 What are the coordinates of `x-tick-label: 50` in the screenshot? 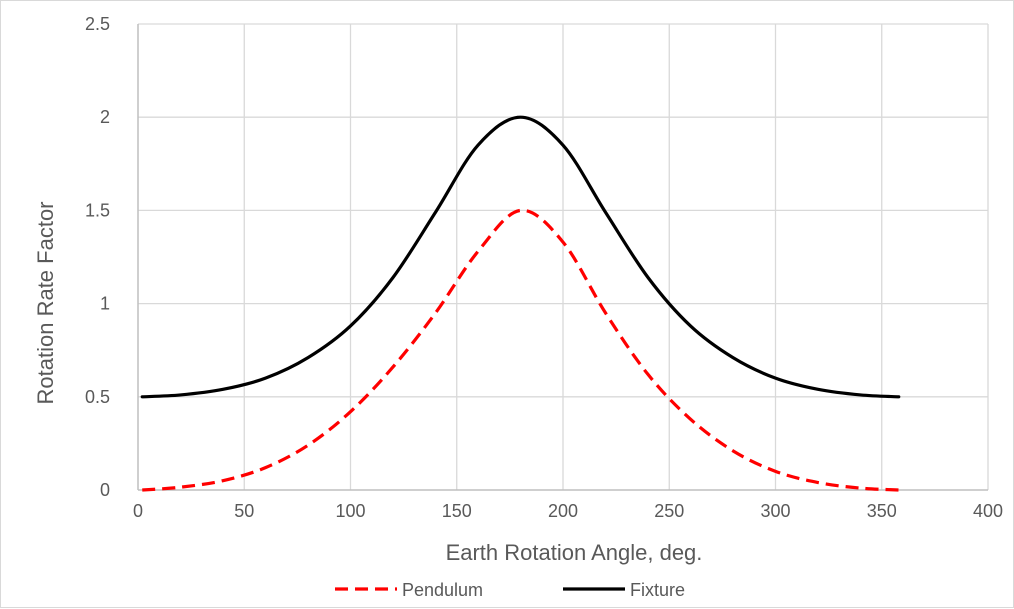 It's located at (244, 511).